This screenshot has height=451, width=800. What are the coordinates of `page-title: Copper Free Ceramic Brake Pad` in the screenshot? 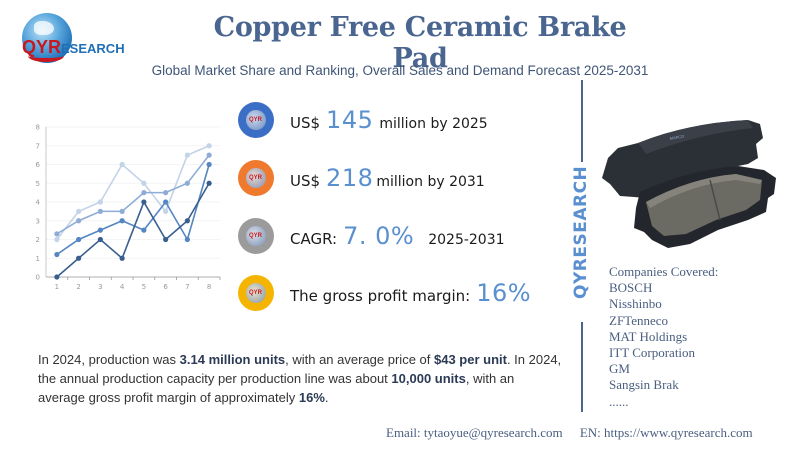 It's located at (420, 43).